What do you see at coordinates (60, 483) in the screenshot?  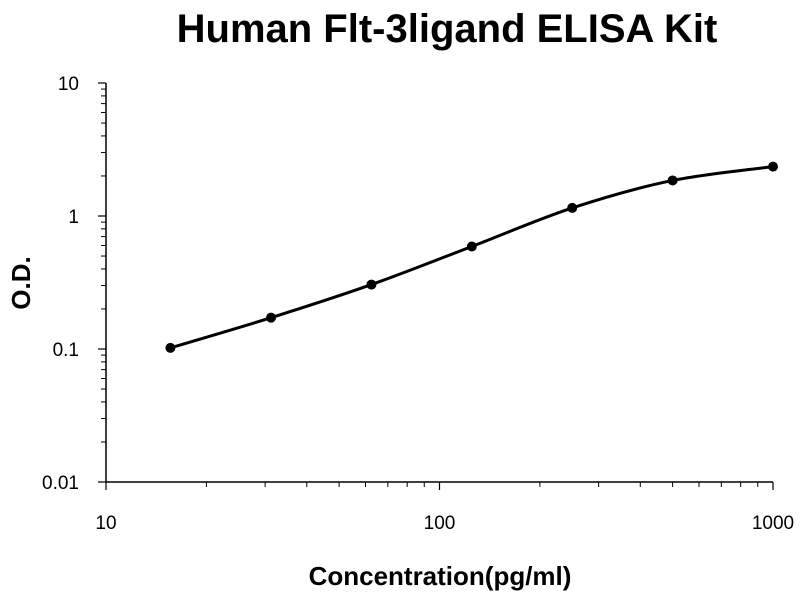 I see `y-tick-label: 0.01` at bounding box center [60, 483].